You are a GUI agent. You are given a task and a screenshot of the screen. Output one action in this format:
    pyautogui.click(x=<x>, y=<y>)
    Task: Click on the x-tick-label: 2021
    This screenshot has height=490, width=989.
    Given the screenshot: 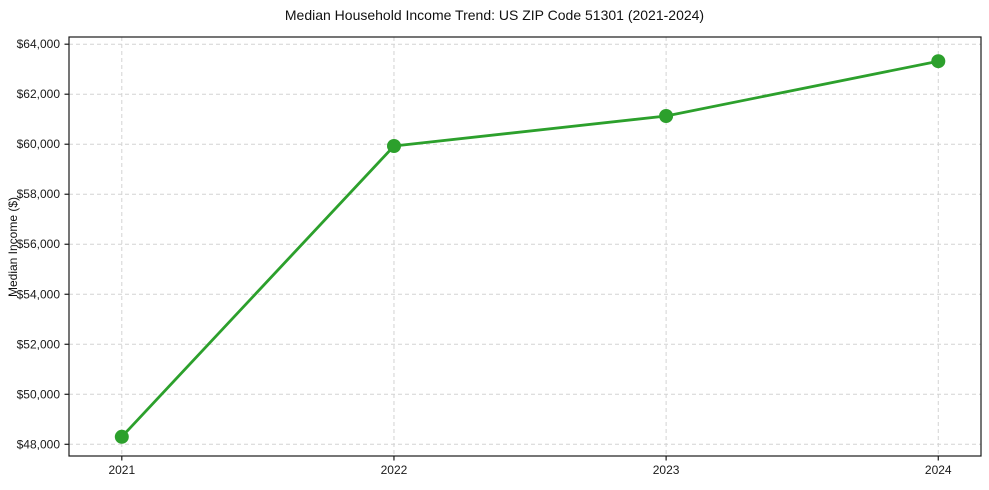 What is the action you would take?
    pyautogui.click(x=121, y=470)
    